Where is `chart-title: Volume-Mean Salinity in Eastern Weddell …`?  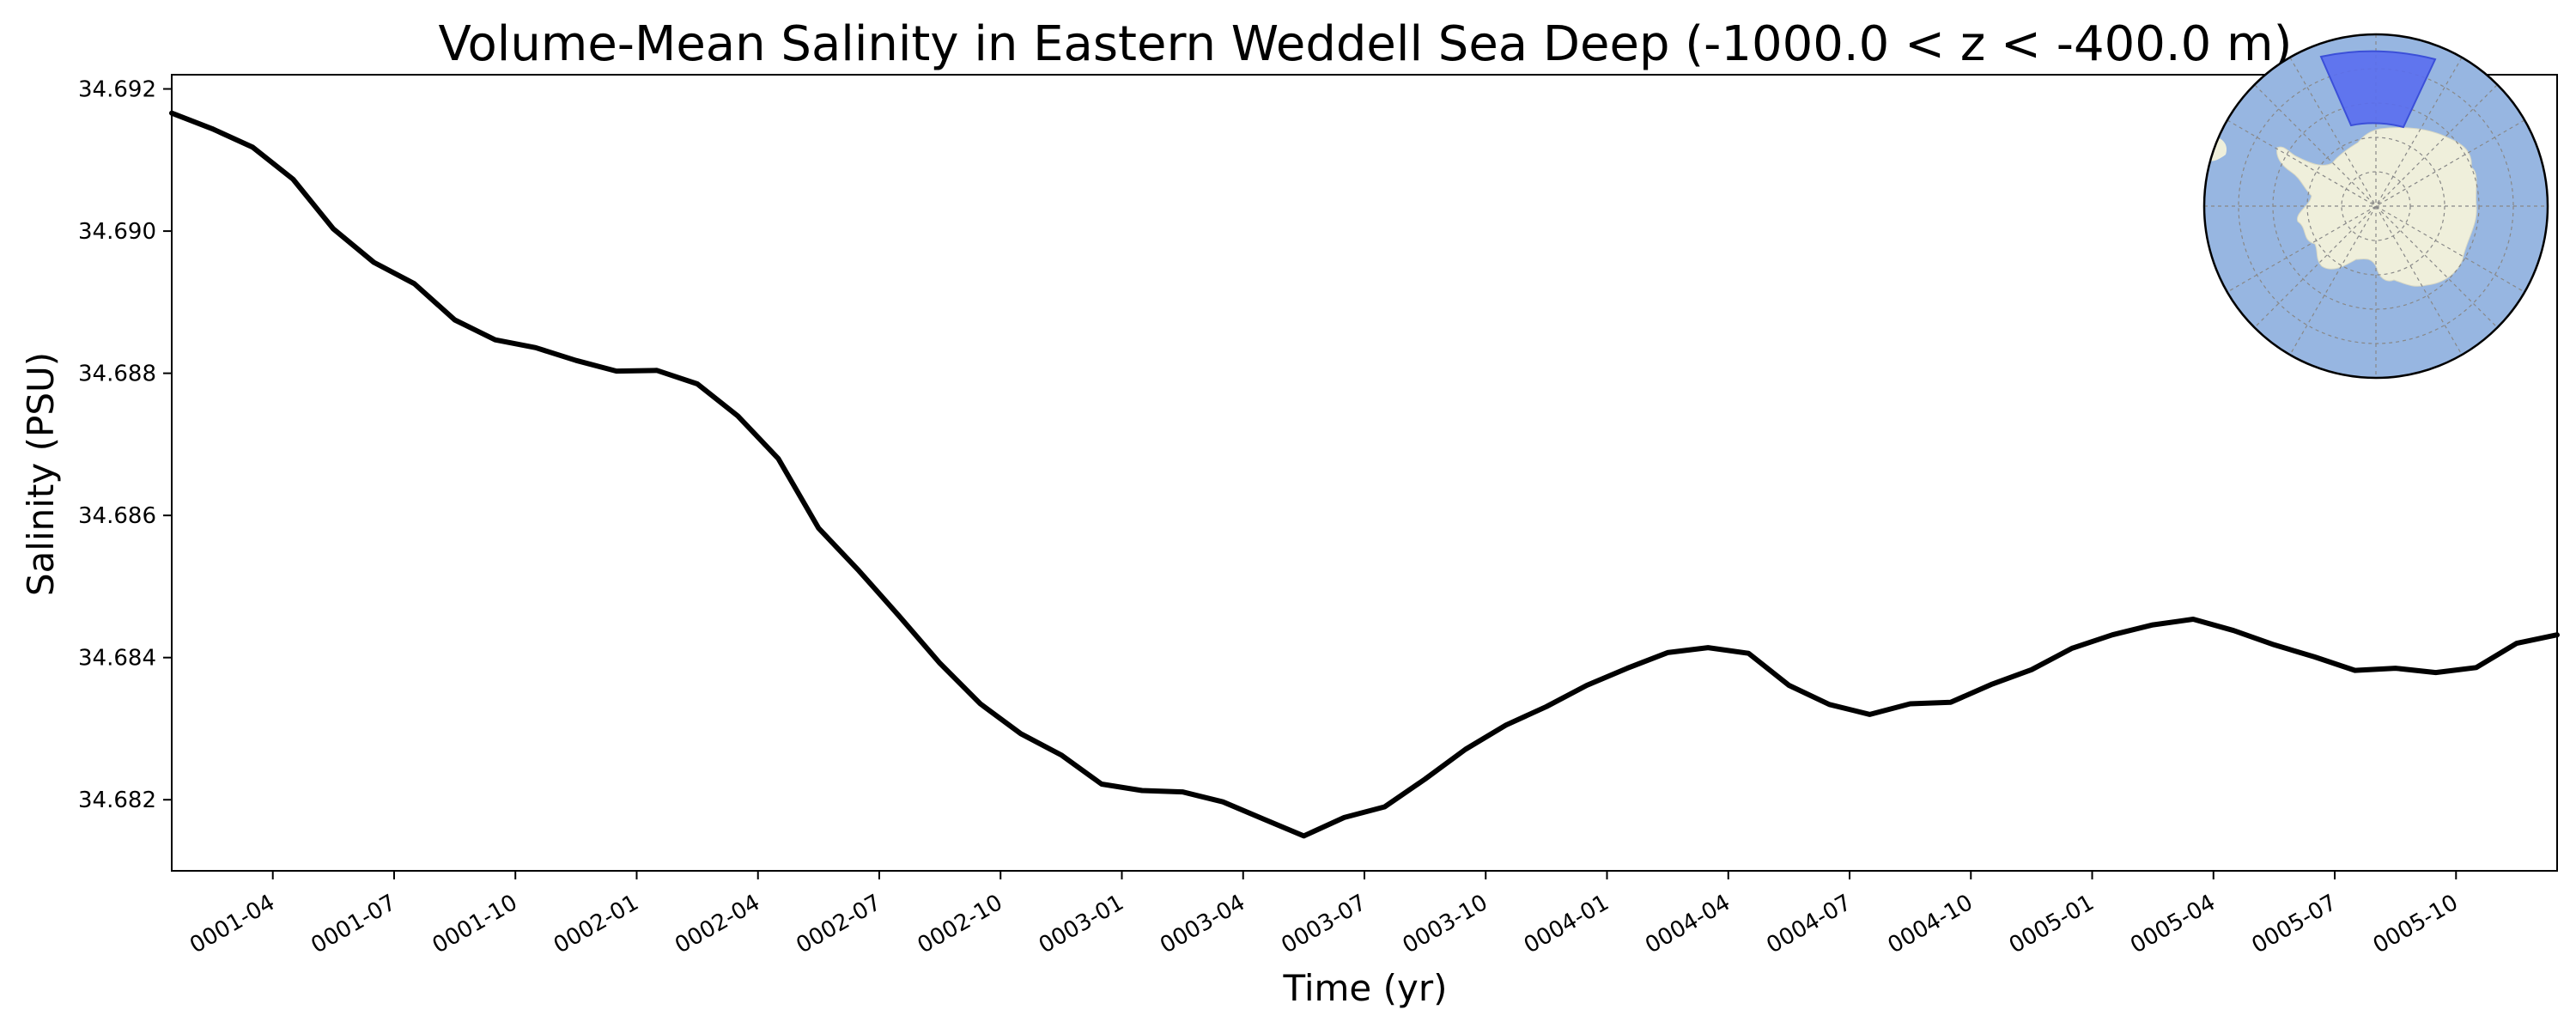 chart-title: Volume-Mean Salinity in Eastern Weddell … is located at coordinates (1366, 44).